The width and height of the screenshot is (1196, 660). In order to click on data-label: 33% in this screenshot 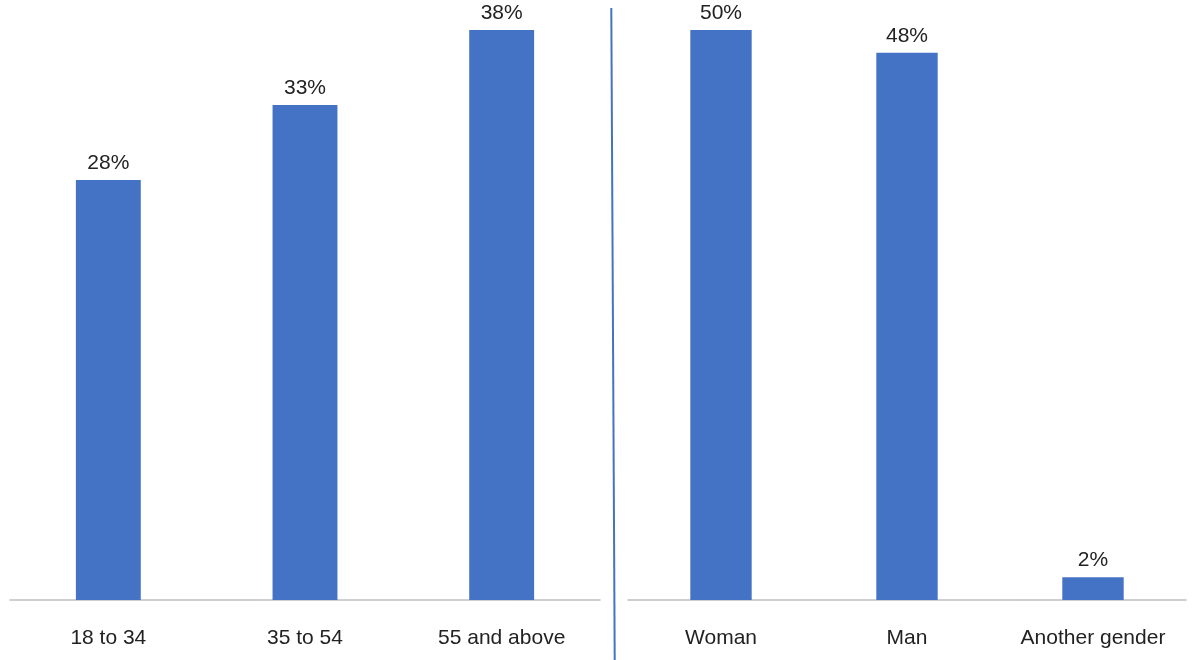, I will do `click(305, 86)`.